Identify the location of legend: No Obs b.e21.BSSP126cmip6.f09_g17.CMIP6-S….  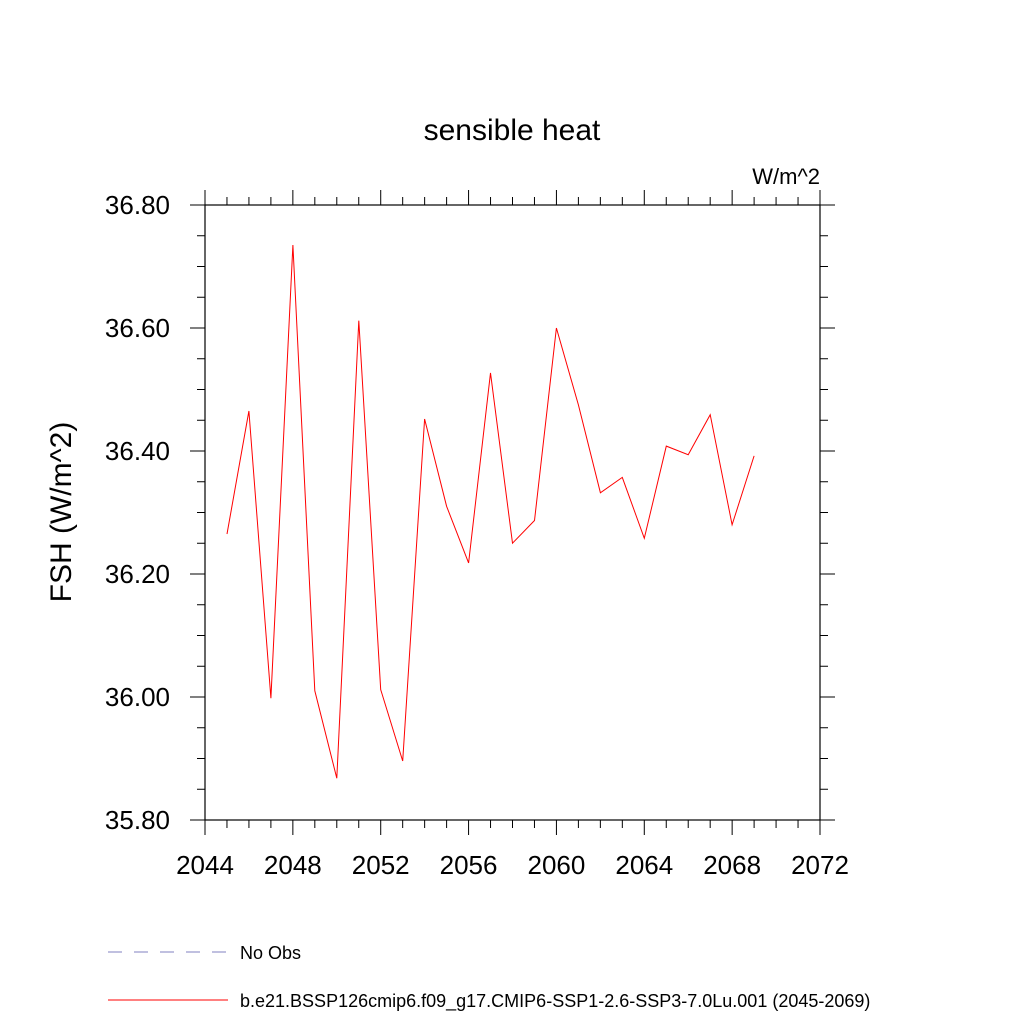
(489, 977).